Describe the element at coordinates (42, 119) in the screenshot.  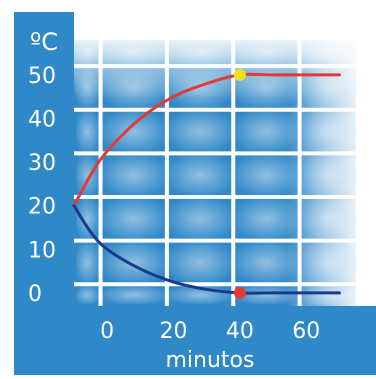
I see `y-tick-label: 40` at that location.